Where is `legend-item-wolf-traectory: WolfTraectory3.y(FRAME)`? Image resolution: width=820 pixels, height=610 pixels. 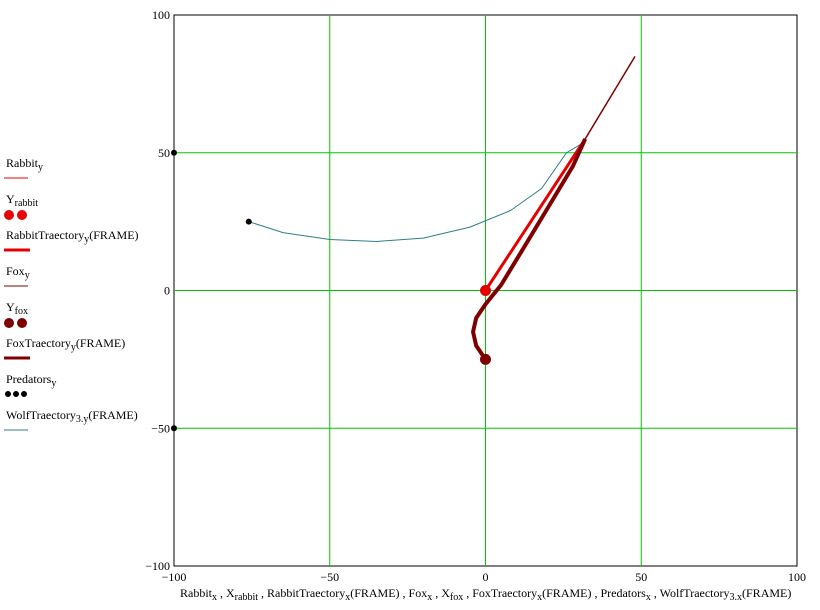
legend-item-wolf-traectory: WolfTraectory3.y(FRAME) is located at coordinates (89, 420).